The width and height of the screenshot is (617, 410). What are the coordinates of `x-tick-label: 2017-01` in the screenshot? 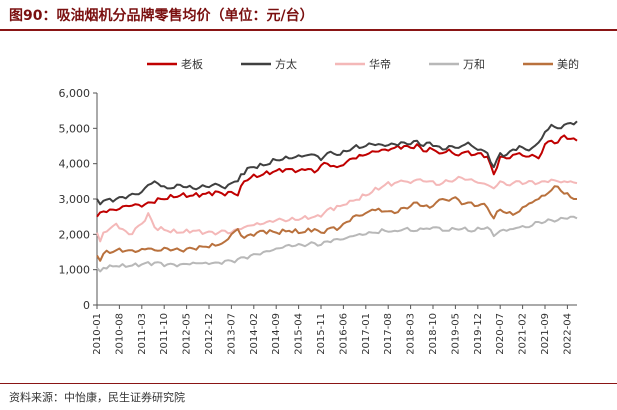 It's located at (366, 334).